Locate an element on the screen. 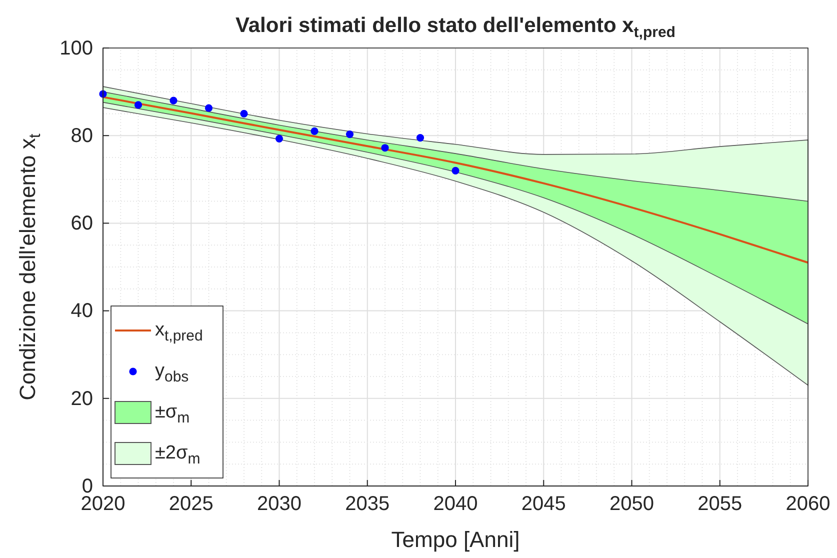 This screenshot has width=837, height=558. y-tick-label: 40 is located at coordinates (81, 311).